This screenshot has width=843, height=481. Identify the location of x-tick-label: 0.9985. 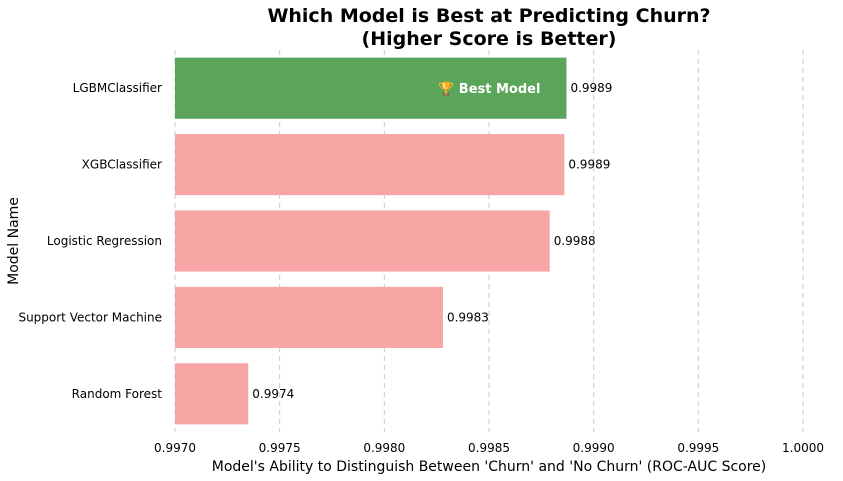
(489, 448).